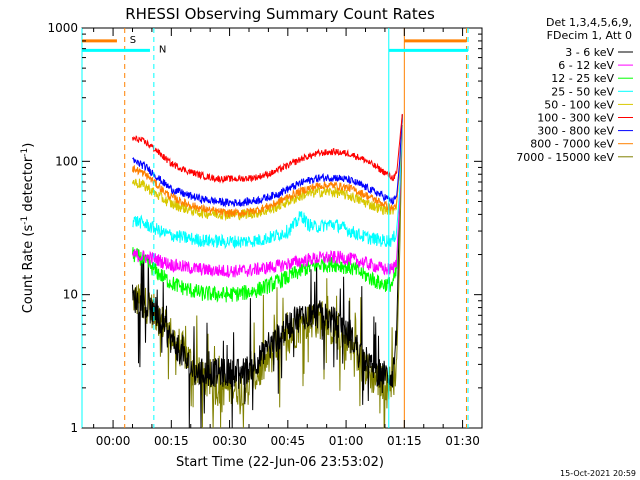  What do you see at coordinates (575, 131) in the screenshot?
I see `legend-label-k7: 300 - 800 keV` at bounding box center [575, 131].